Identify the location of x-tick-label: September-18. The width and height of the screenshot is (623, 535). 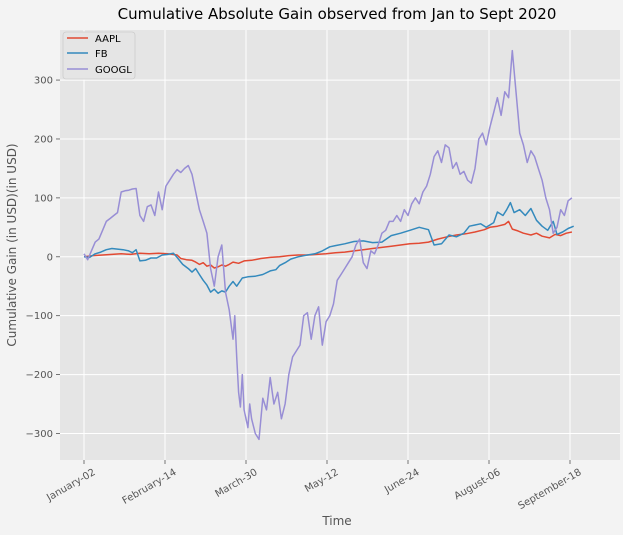
(550, 489).